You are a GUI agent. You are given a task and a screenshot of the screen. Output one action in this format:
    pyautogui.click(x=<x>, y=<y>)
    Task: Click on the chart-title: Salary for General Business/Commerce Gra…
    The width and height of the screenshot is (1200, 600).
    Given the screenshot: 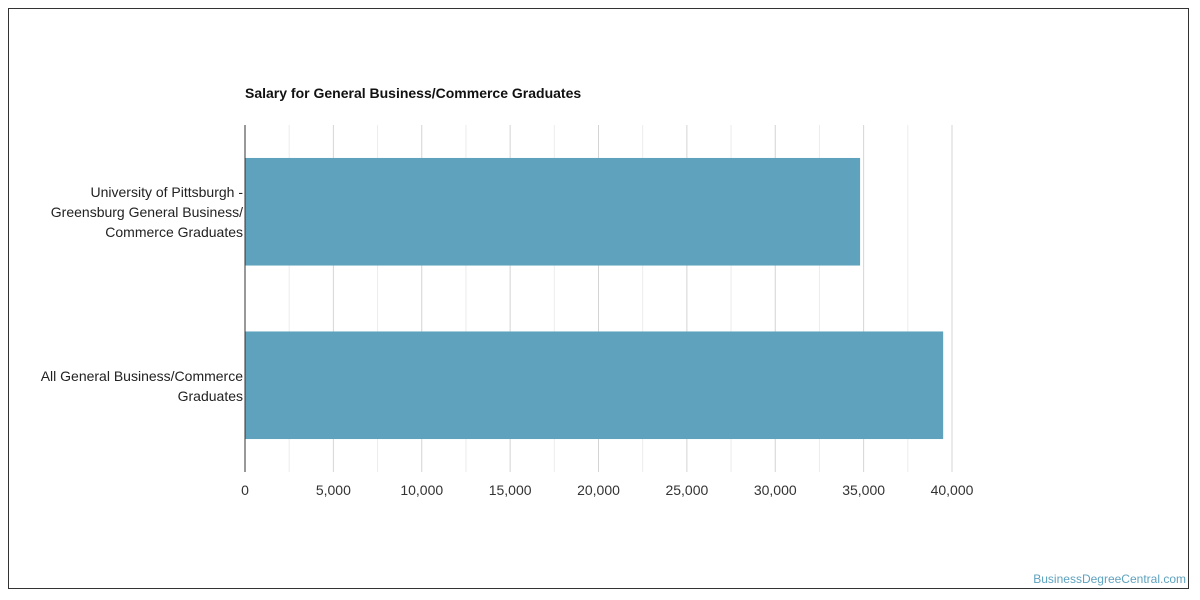 What is the action you would take?
    pyautogui.click(x=413, y=93)
    